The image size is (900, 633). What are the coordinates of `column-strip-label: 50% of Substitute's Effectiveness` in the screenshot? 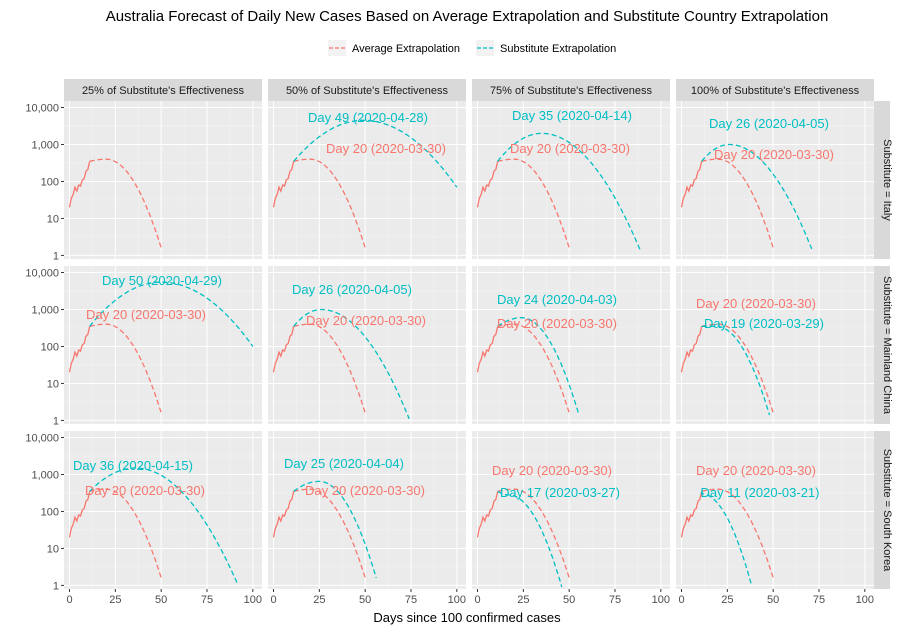 It's located at (367, 91).